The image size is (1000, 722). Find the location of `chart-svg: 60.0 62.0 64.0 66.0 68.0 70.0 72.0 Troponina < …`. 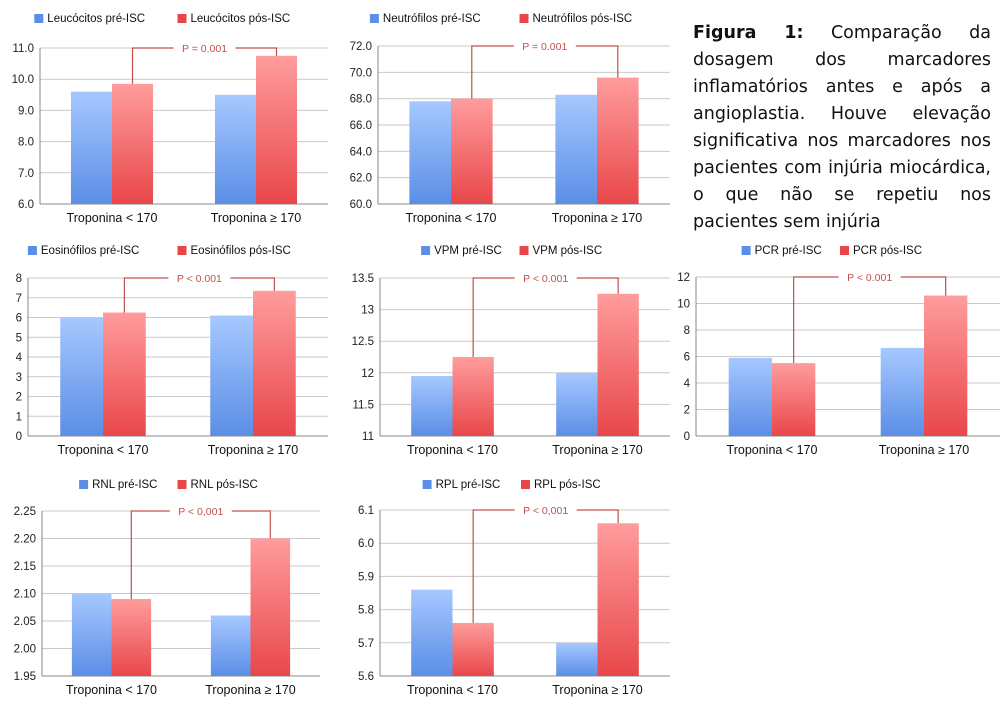

chart-svg: 60.0 62.0 64.0 66.0 68.0 70.0 72.0 Troponina < … is located at coordinates (510, 119).